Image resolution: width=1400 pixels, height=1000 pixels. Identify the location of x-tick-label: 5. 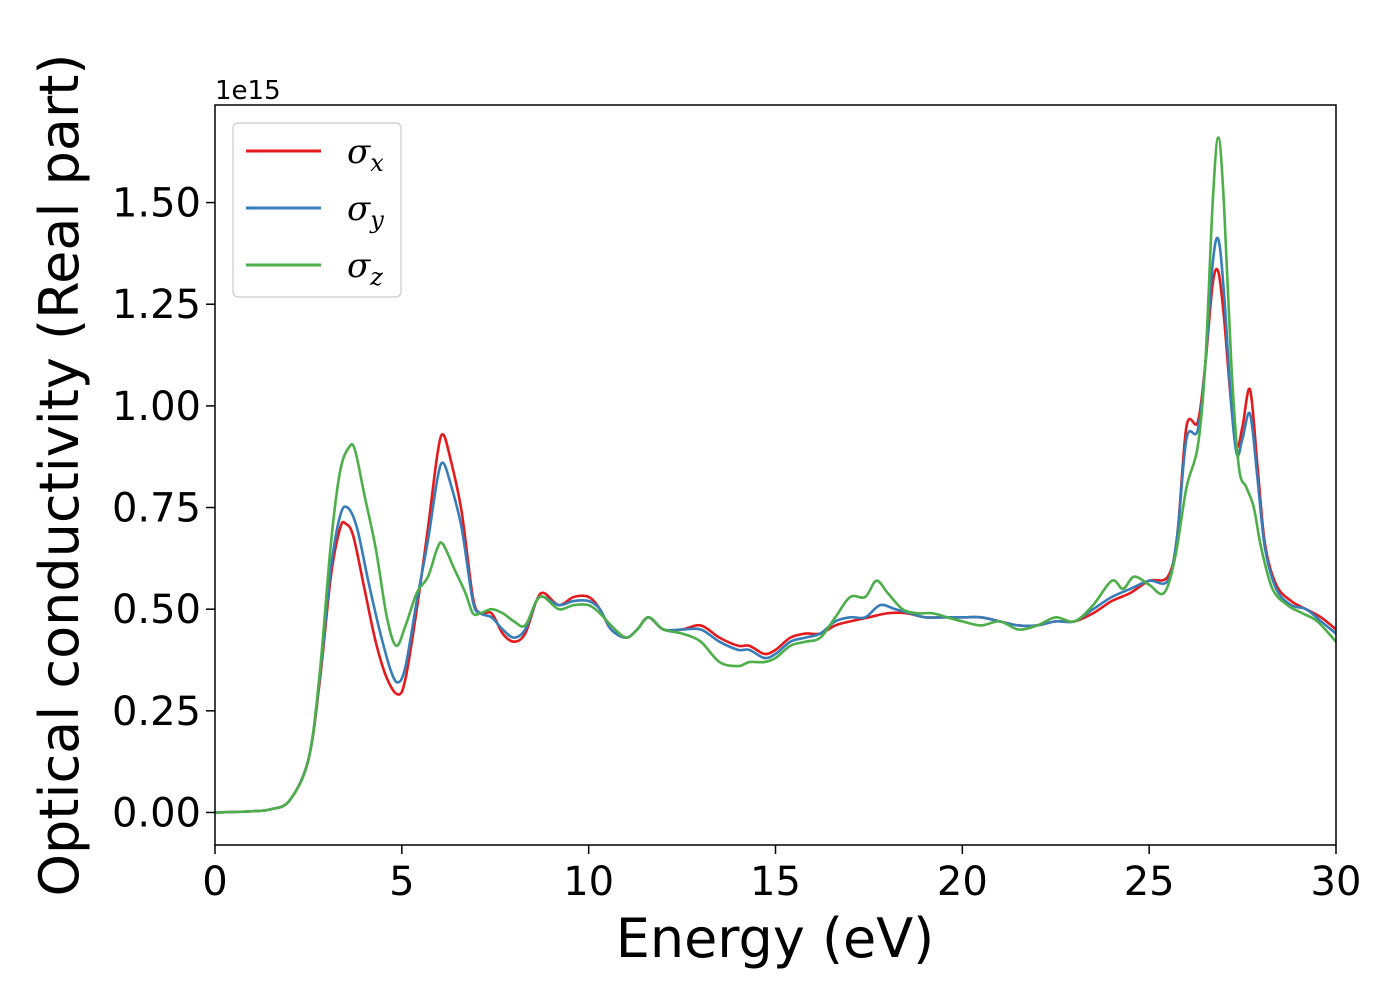
(401, 882).